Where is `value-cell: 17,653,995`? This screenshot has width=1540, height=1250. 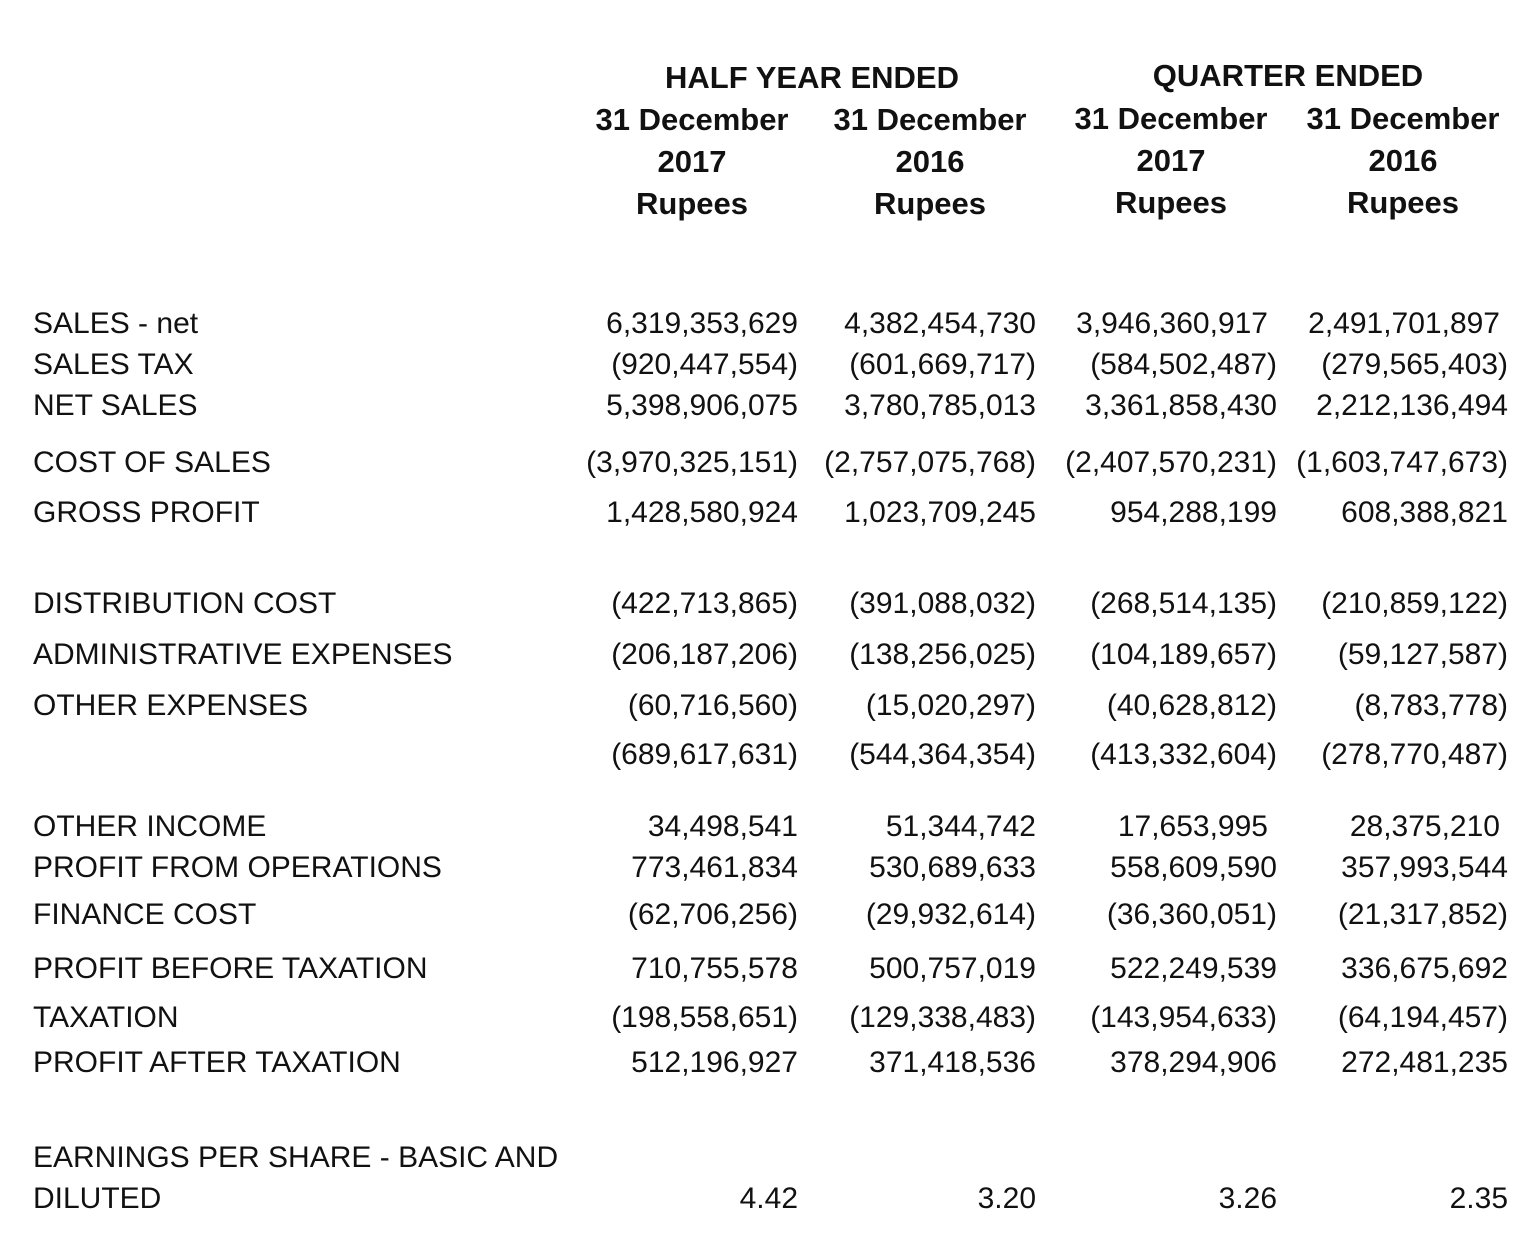 value-cell: 17,653,995 is located at coordinates (1192, 826).